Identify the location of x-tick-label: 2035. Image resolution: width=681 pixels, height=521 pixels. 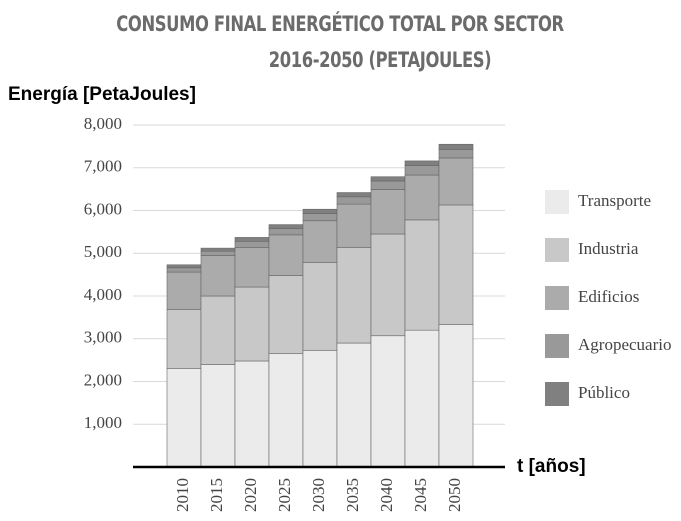
(352, 495).